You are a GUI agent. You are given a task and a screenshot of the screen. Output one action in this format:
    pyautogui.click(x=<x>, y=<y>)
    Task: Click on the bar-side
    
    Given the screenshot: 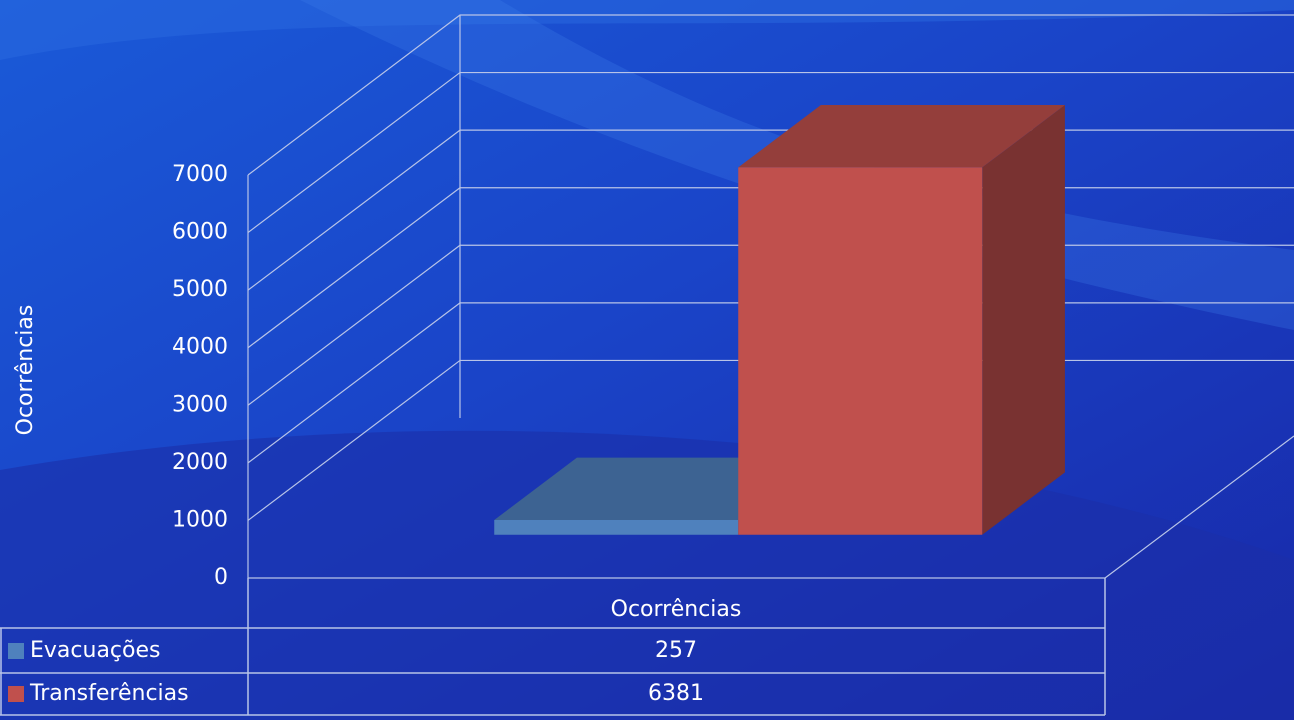 What is the action you would take?
    pyautogui.click(x=1023, y=320)
    